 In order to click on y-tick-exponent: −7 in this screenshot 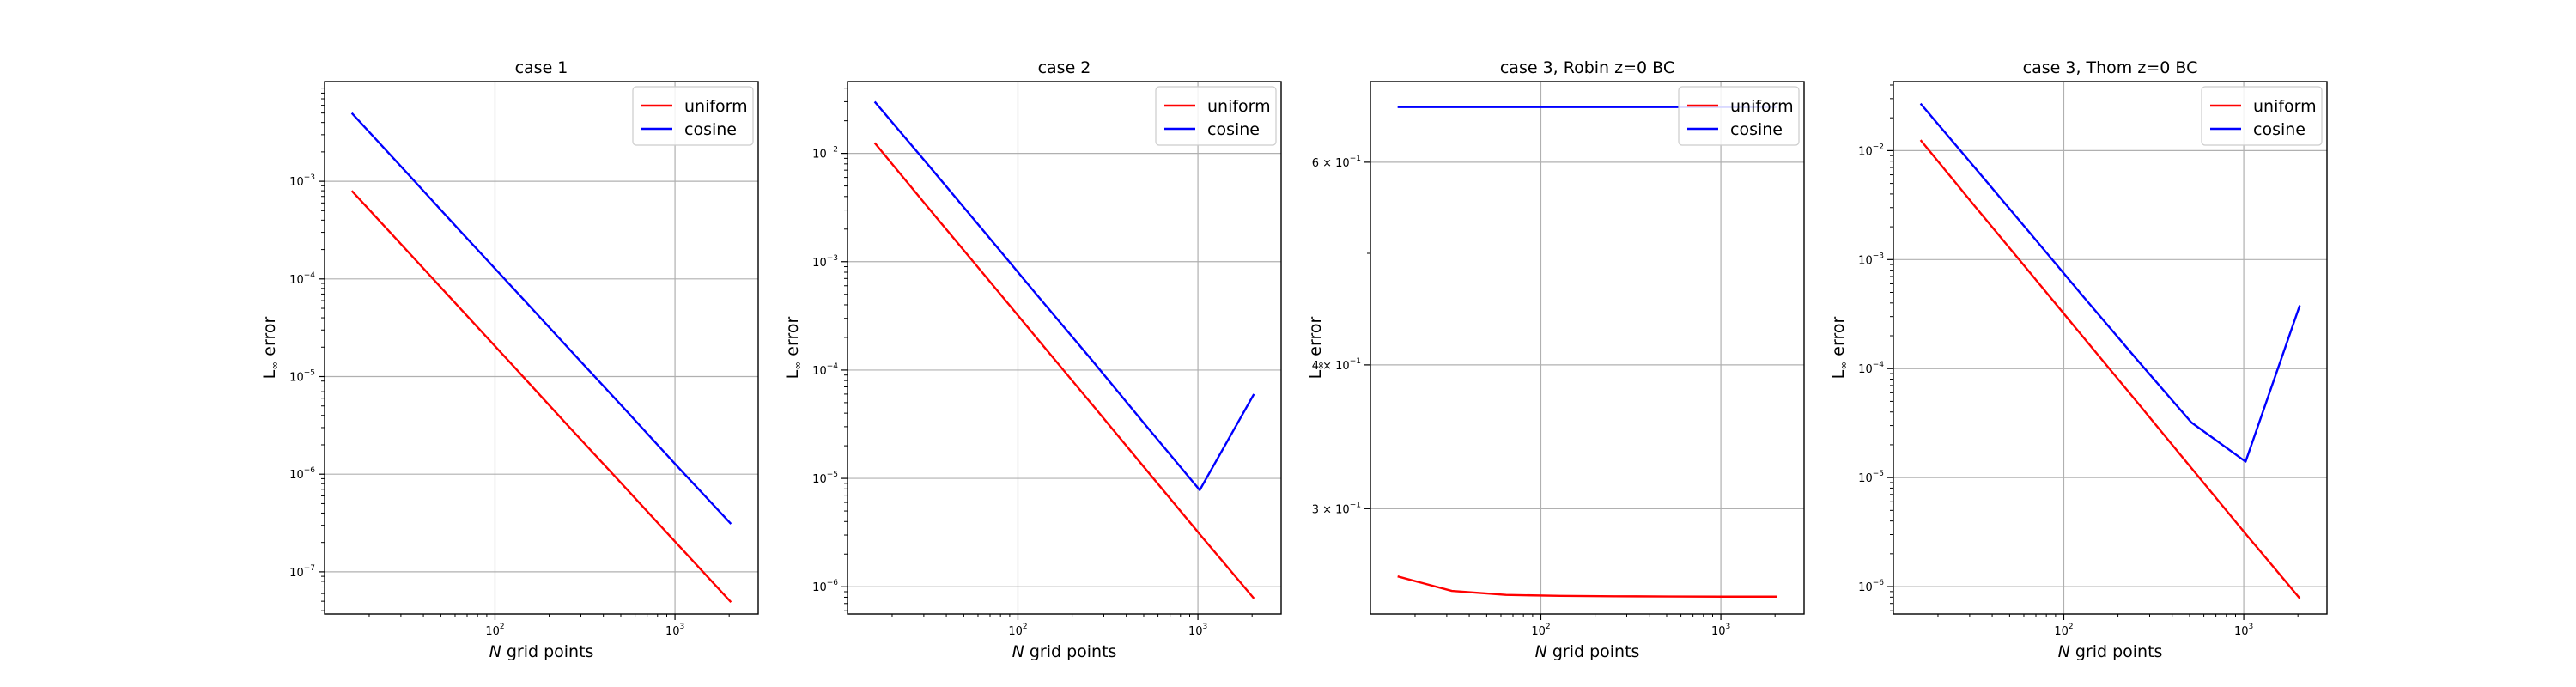, I will do `click(310, 568)`.